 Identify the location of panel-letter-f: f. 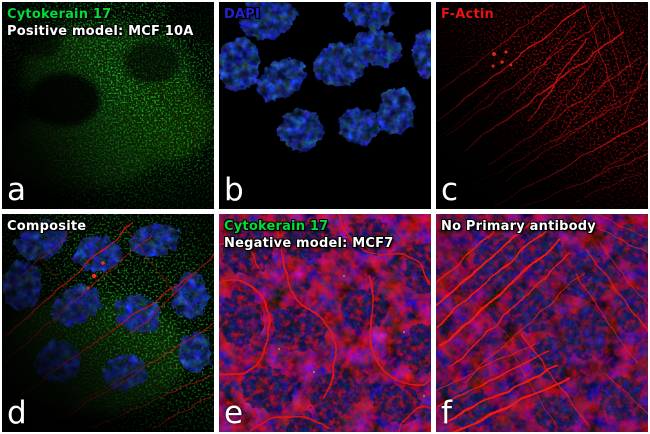
(446, 413).